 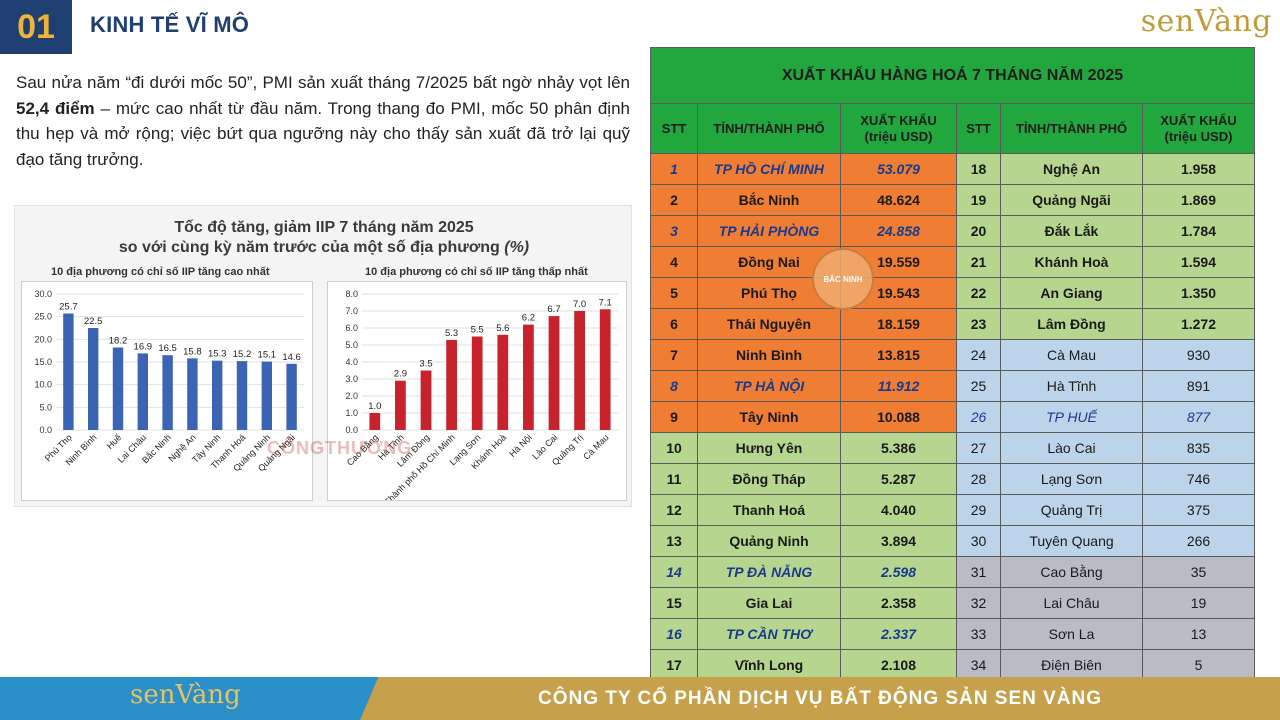 I want to click on cell-stt-left: 15, so click(x=674, y=603).